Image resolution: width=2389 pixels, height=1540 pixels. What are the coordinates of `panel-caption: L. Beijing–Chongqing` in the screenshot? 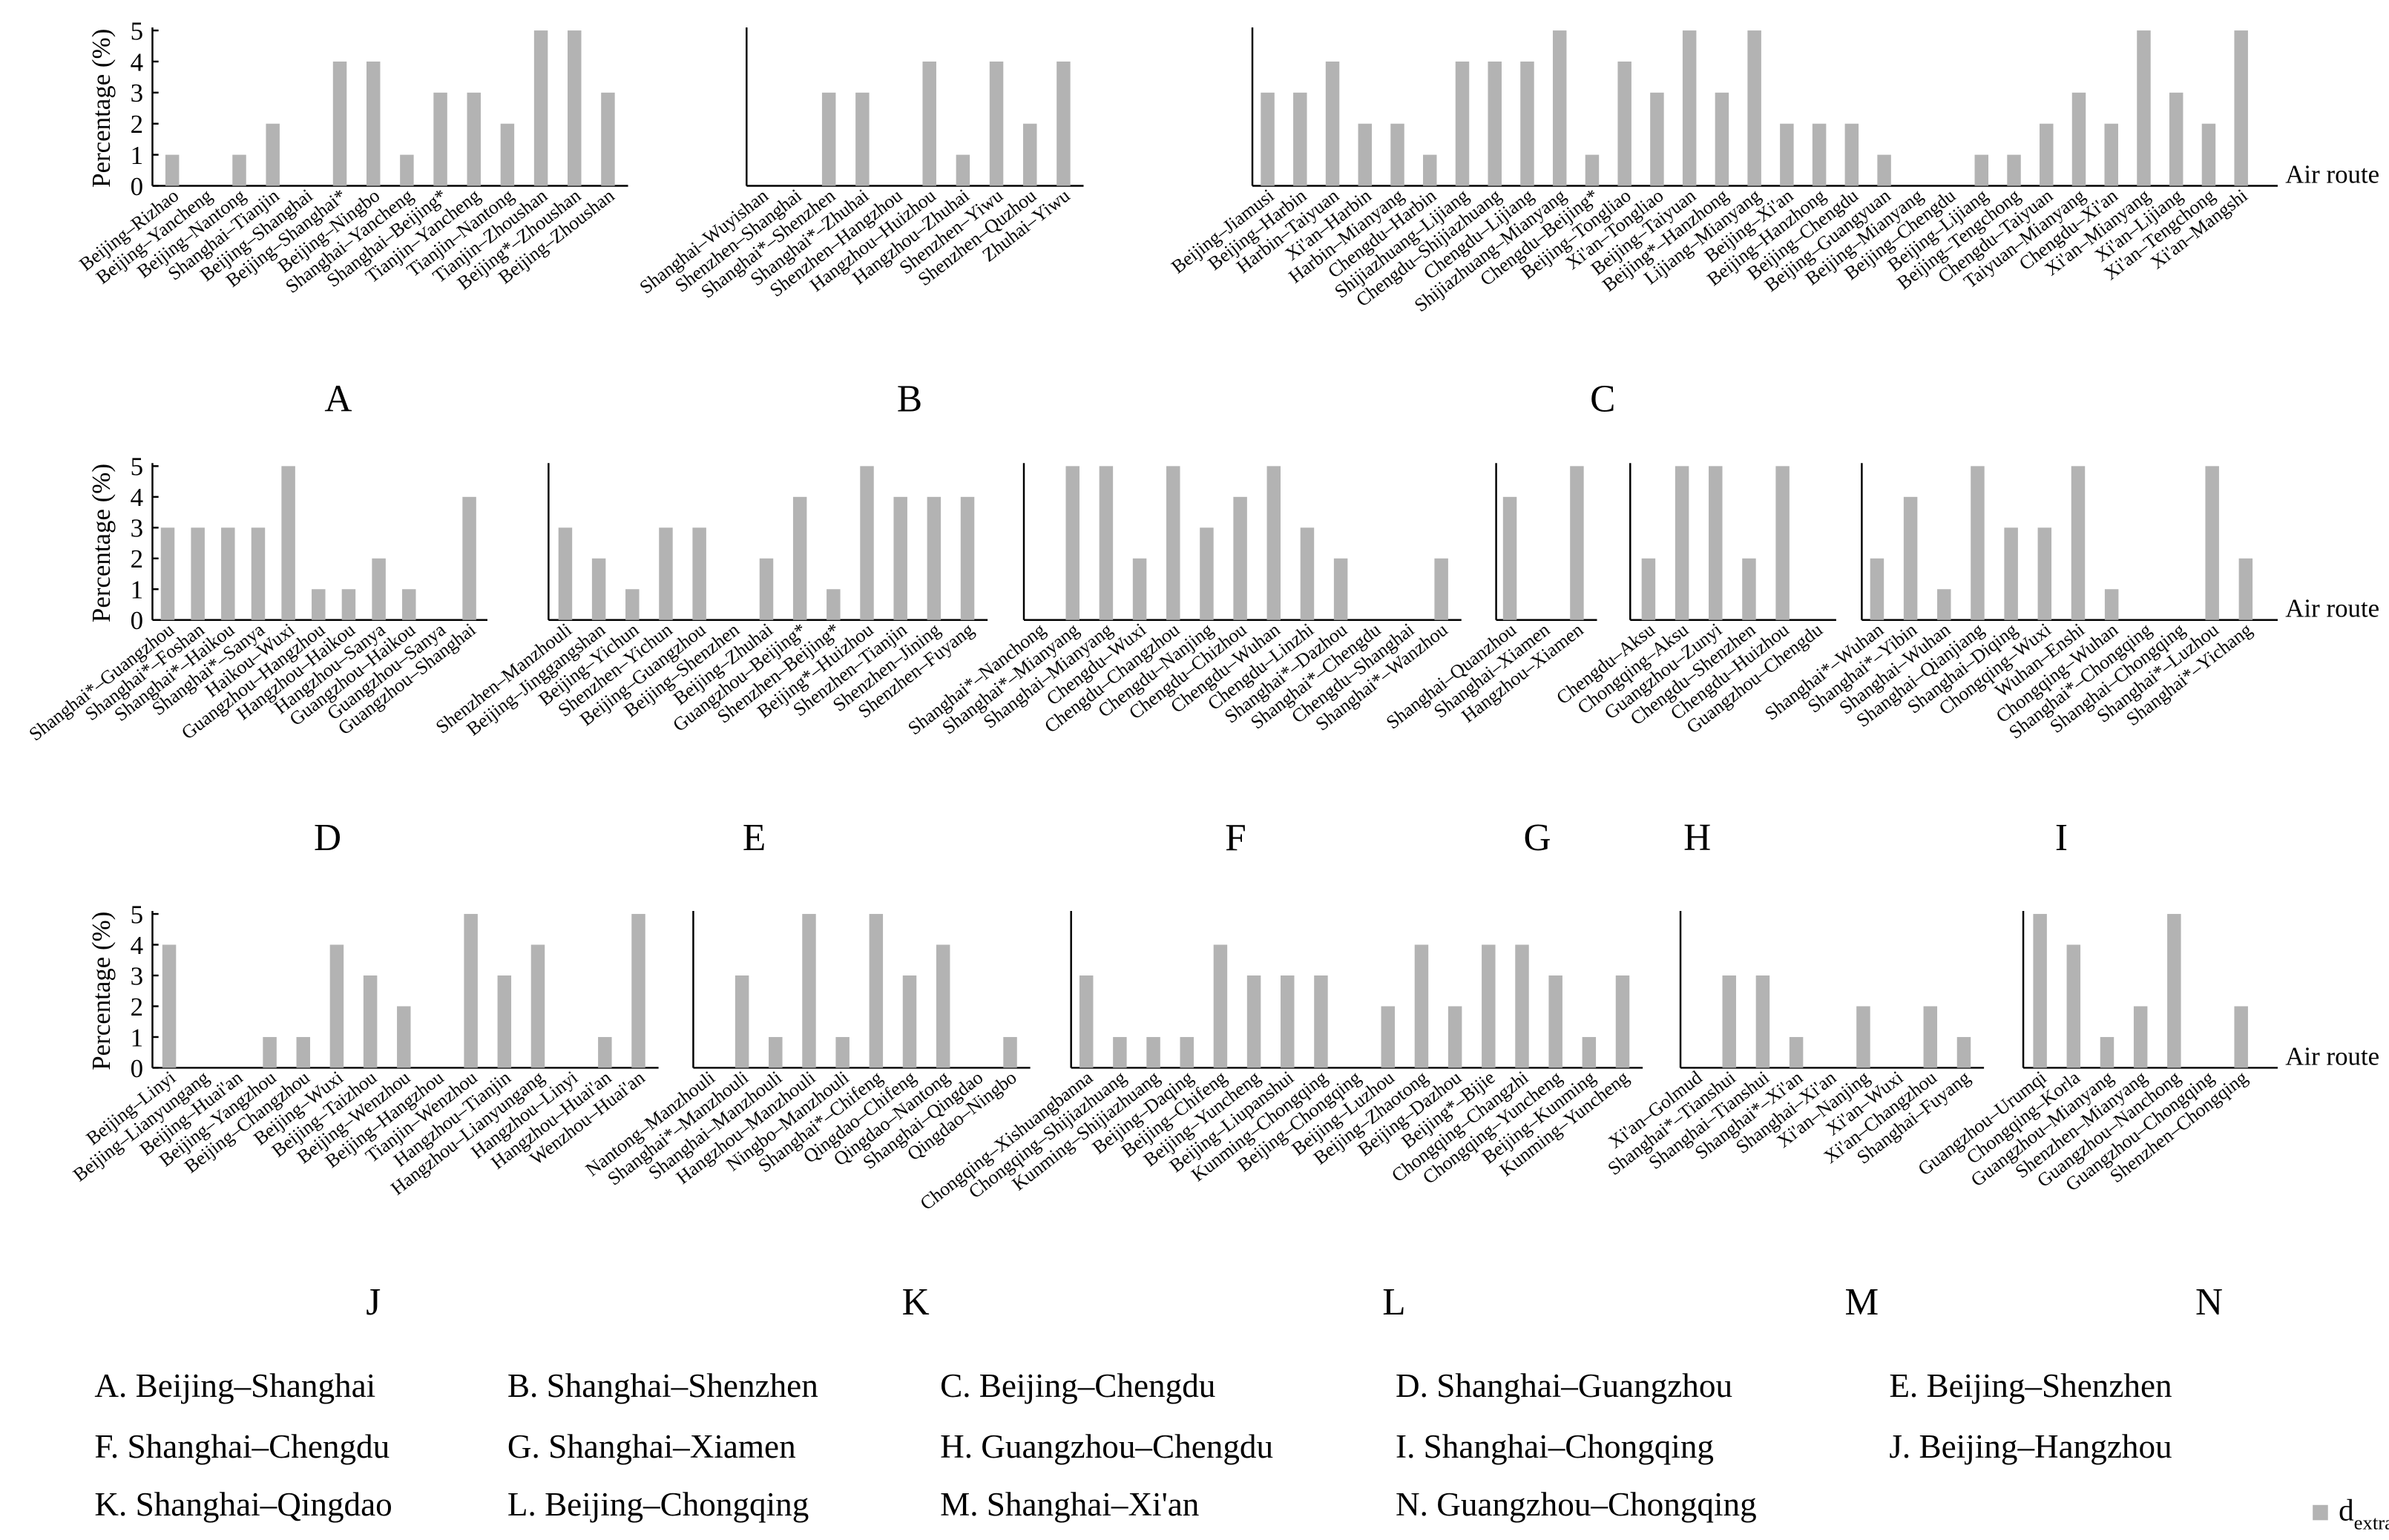 It's located at (658, 1504).